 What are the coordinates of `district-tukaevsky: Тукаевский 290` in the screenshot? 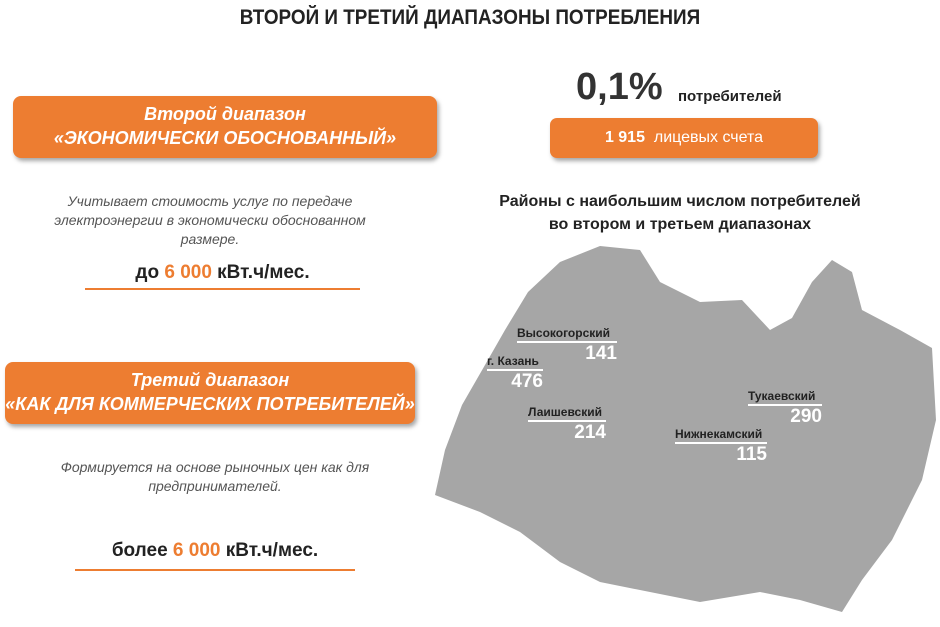 It's located at (785, 408).